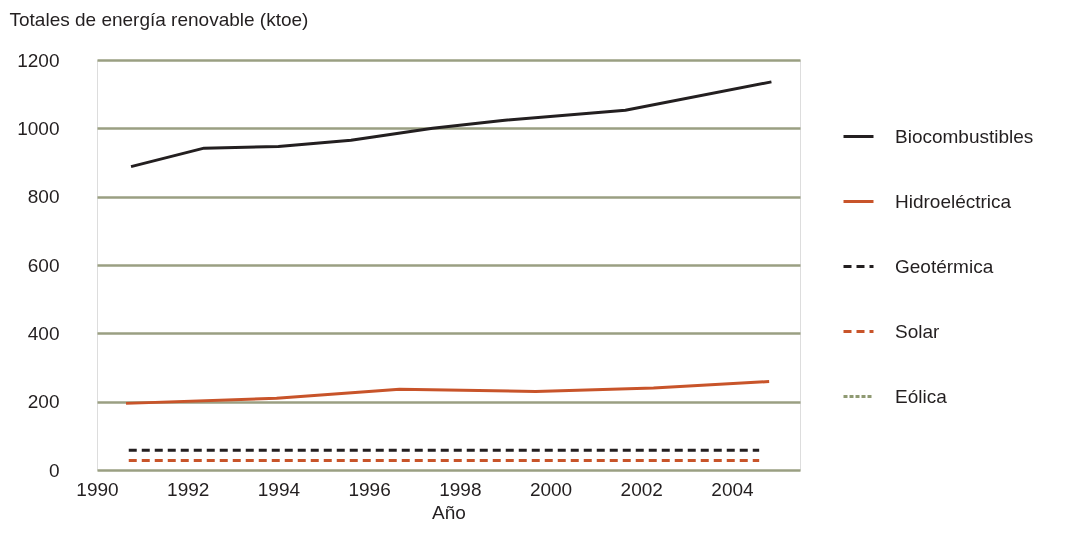  I want to click on x-tick-label: 1996, so click(369, 489).